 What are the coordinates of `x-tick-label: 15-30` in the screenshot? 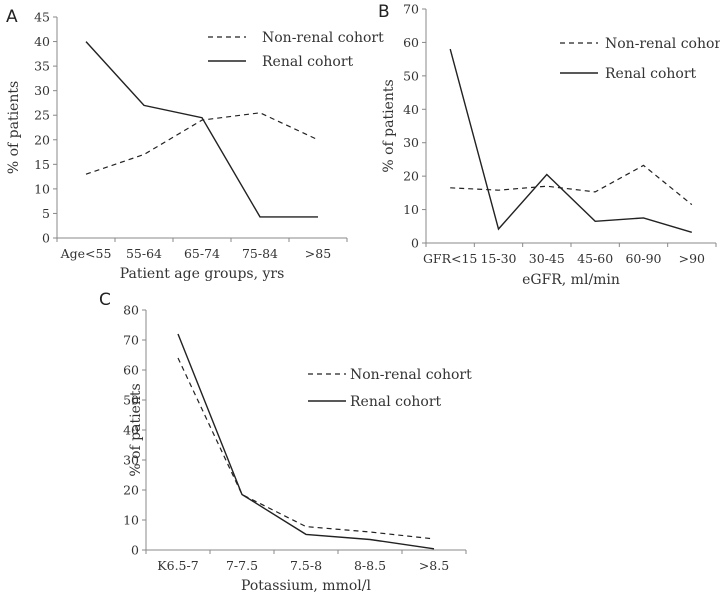 It's located at (498, 258).